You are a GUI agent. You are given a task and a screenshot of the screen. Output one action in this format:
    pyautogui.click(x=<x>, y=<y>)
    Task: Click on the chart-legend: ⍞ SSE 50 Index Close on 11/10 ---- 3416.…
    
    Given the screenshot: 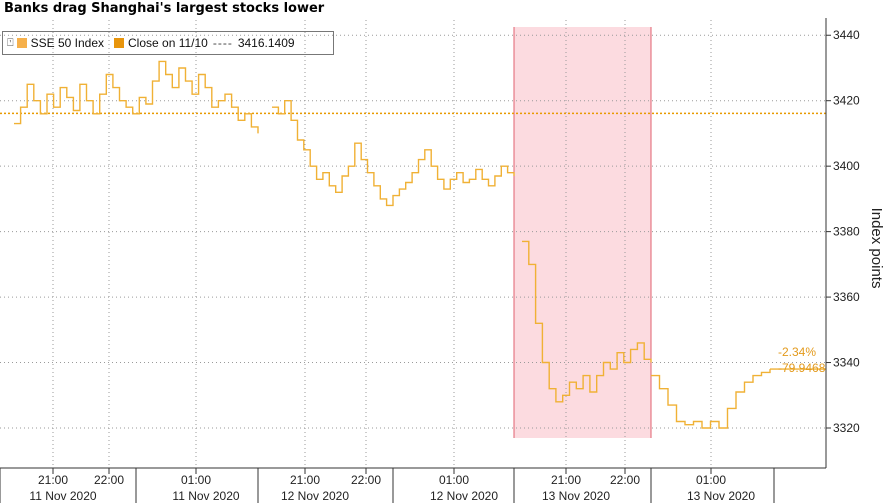 What is the action you would take?
    pyautogui.click(x=168, y=43)
    